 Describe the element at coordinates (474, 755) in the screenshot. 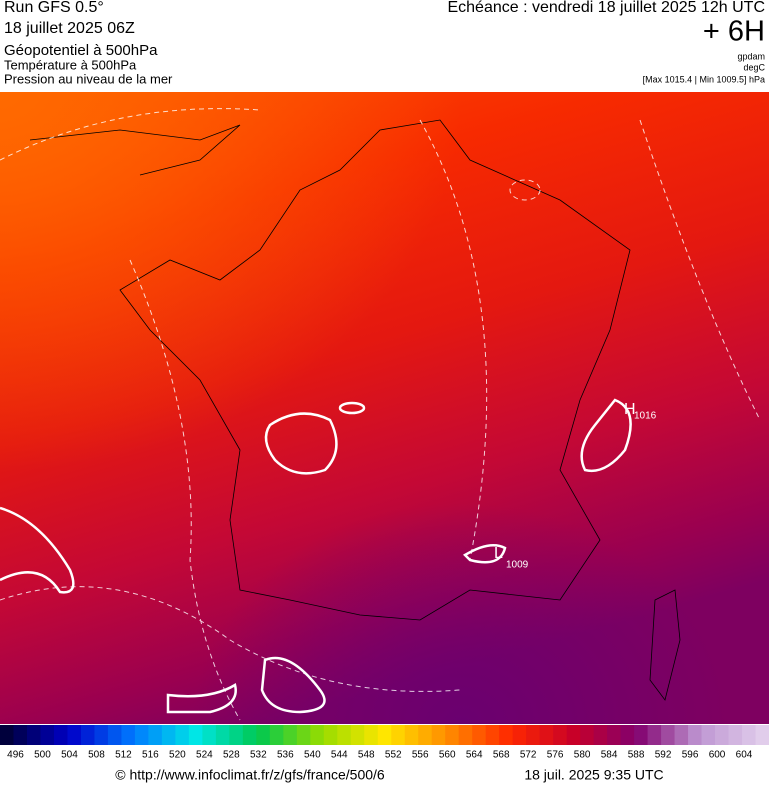

I see `colorbar-label: 564` at that location.